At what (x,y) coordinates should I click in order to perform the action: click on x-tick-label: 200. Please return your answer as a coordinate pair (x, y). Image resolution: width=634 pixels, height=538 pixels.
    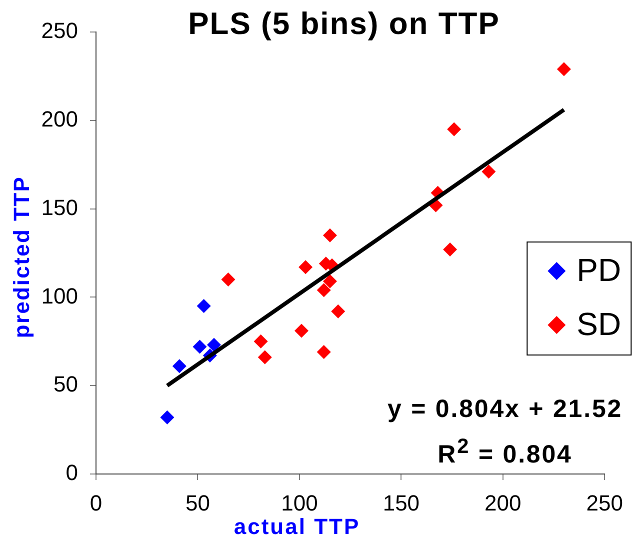
    Looking at the image, I should click on (503, 503).